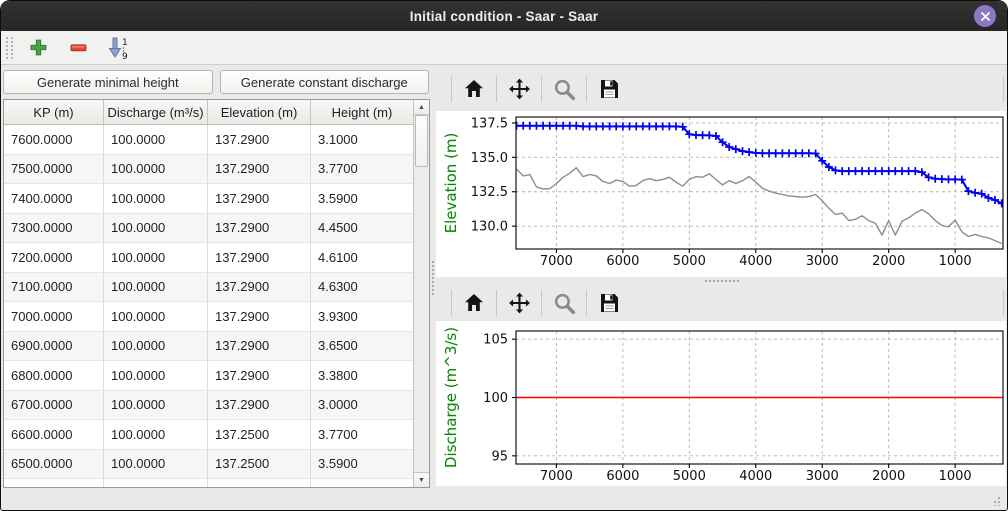  What do you see at coordinates (421, 141) in the screenshot?
I see `scrollbar-thumb` at bounding box center [421, 141].